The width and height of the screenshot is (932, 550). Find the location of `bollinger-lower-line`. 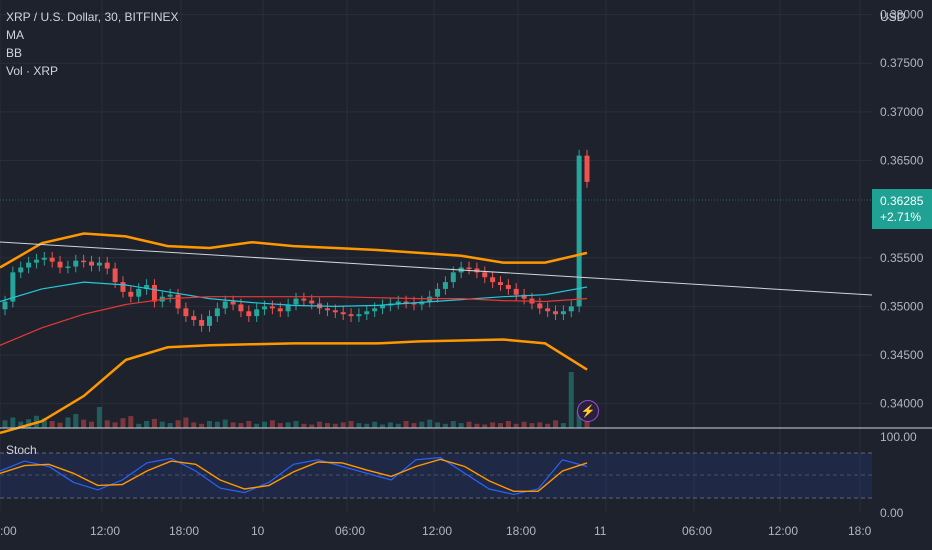

bollinger-lower-line is located at coordinates (294, 386).